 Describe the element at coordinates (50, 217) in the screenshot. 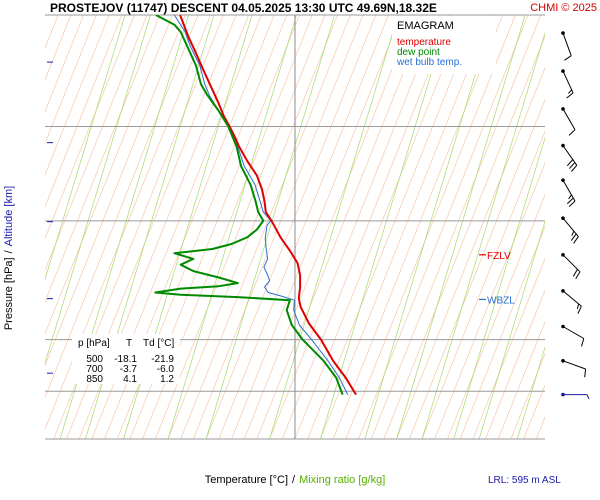

I see `altitude-tick-labels` at that location.